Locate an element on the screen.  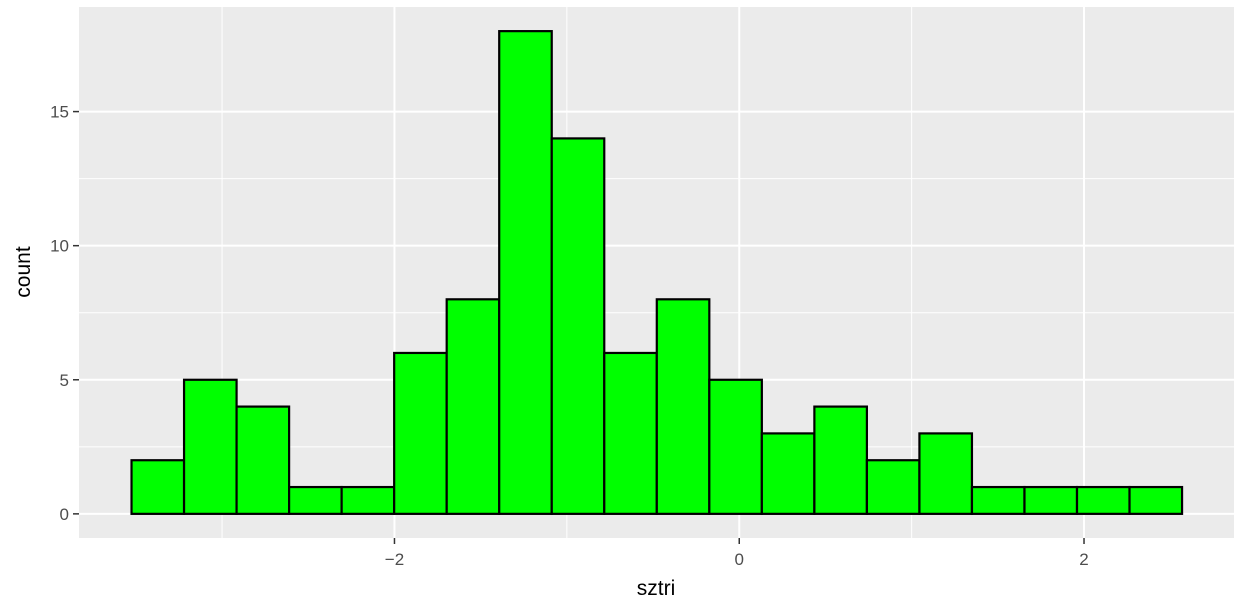
y-tick-label: 10 is located at coordinates (59, 246).